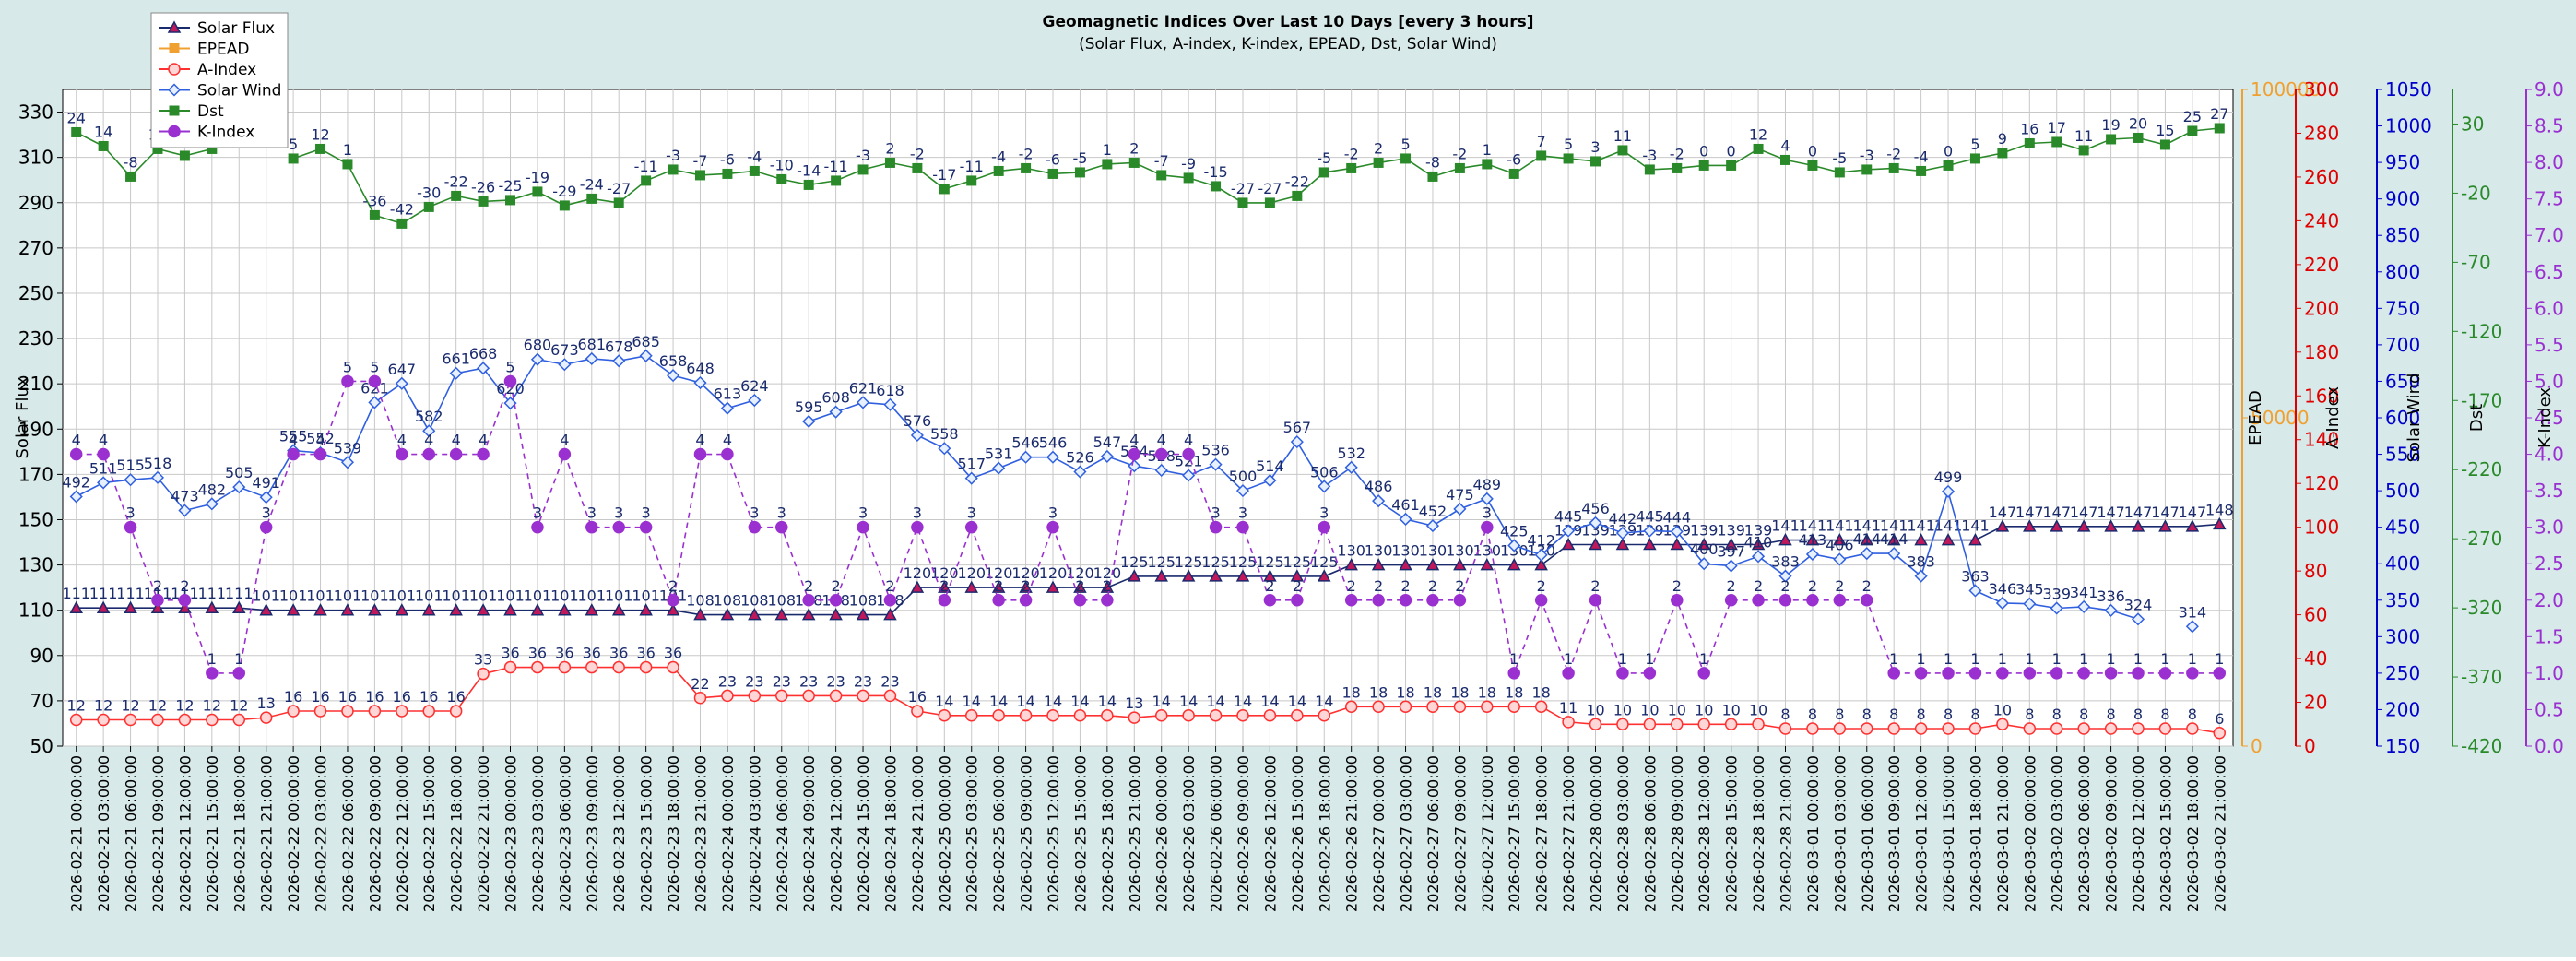 This screenshot has width=2576, height=961. I want to click on tick-label-epead: 0, so click(2257, 746).